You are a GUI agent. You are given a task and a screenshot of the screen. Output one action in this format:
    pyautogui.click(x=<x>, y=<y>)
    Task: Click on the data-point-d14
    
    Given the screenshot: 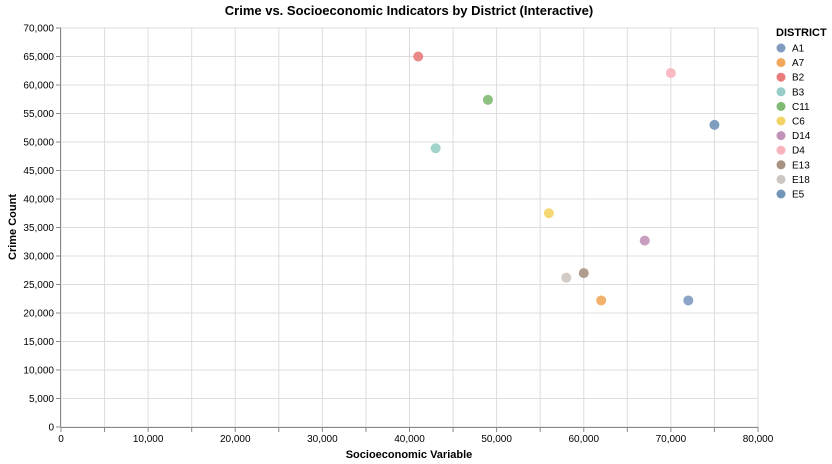 What is the action you would take?
    pyautogui.click(x=644, y=240)
    